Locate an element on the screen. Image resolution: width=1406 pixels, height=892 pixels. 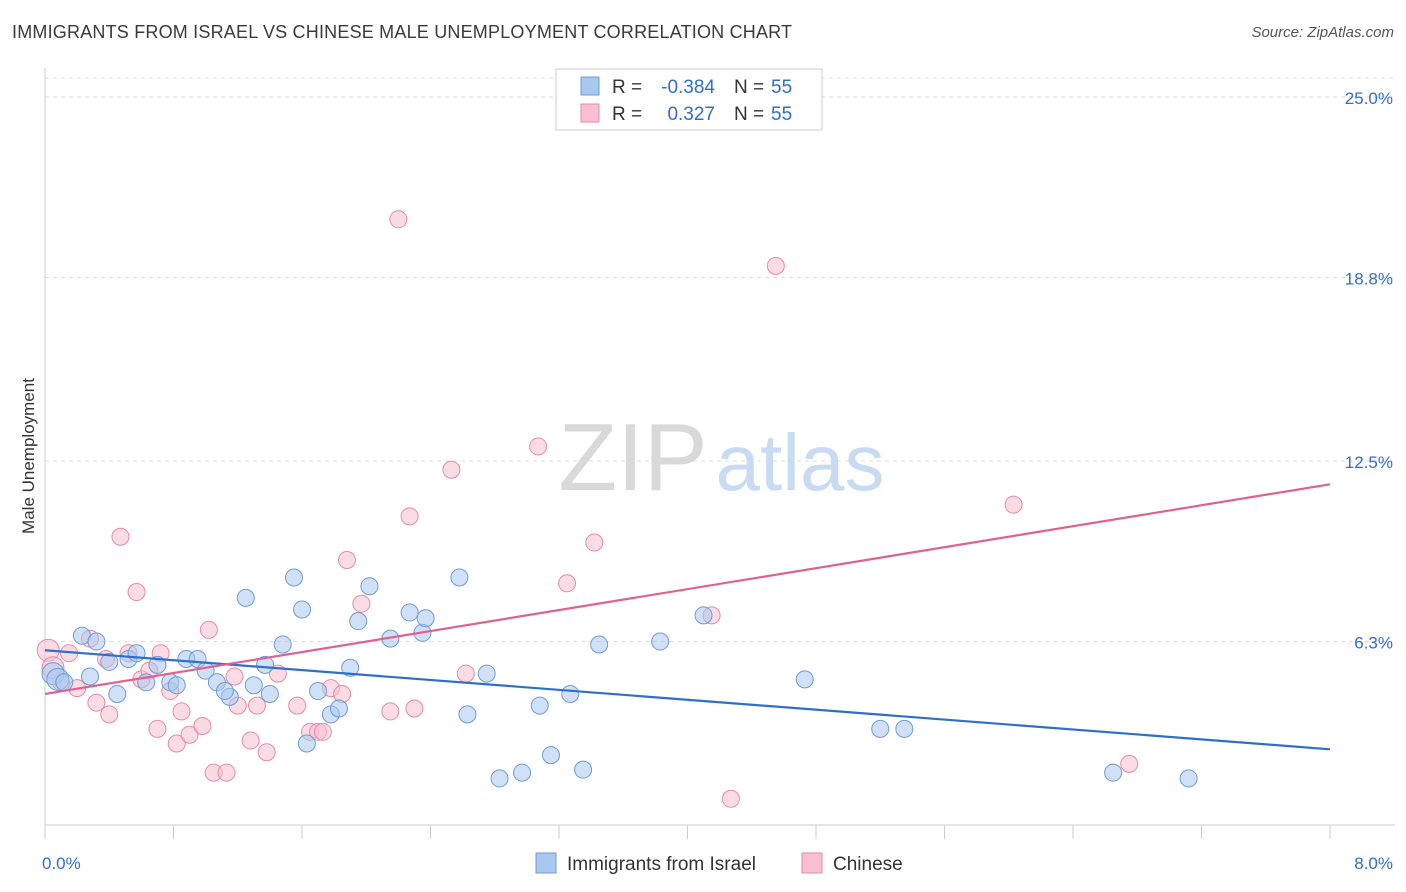
stats-israel-swatch is located at coordinates (590, 86).